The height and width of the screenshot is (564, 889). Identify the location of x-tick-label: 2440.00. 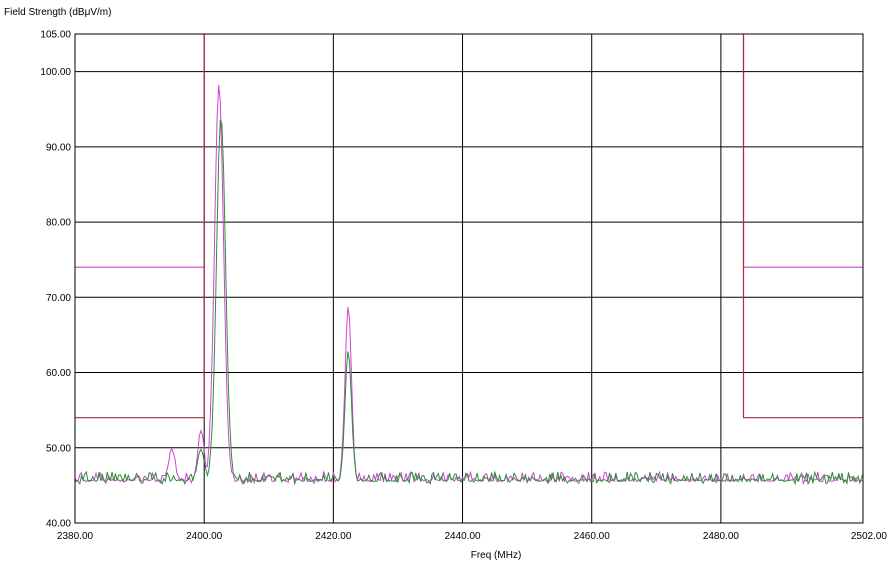
(462, 536).